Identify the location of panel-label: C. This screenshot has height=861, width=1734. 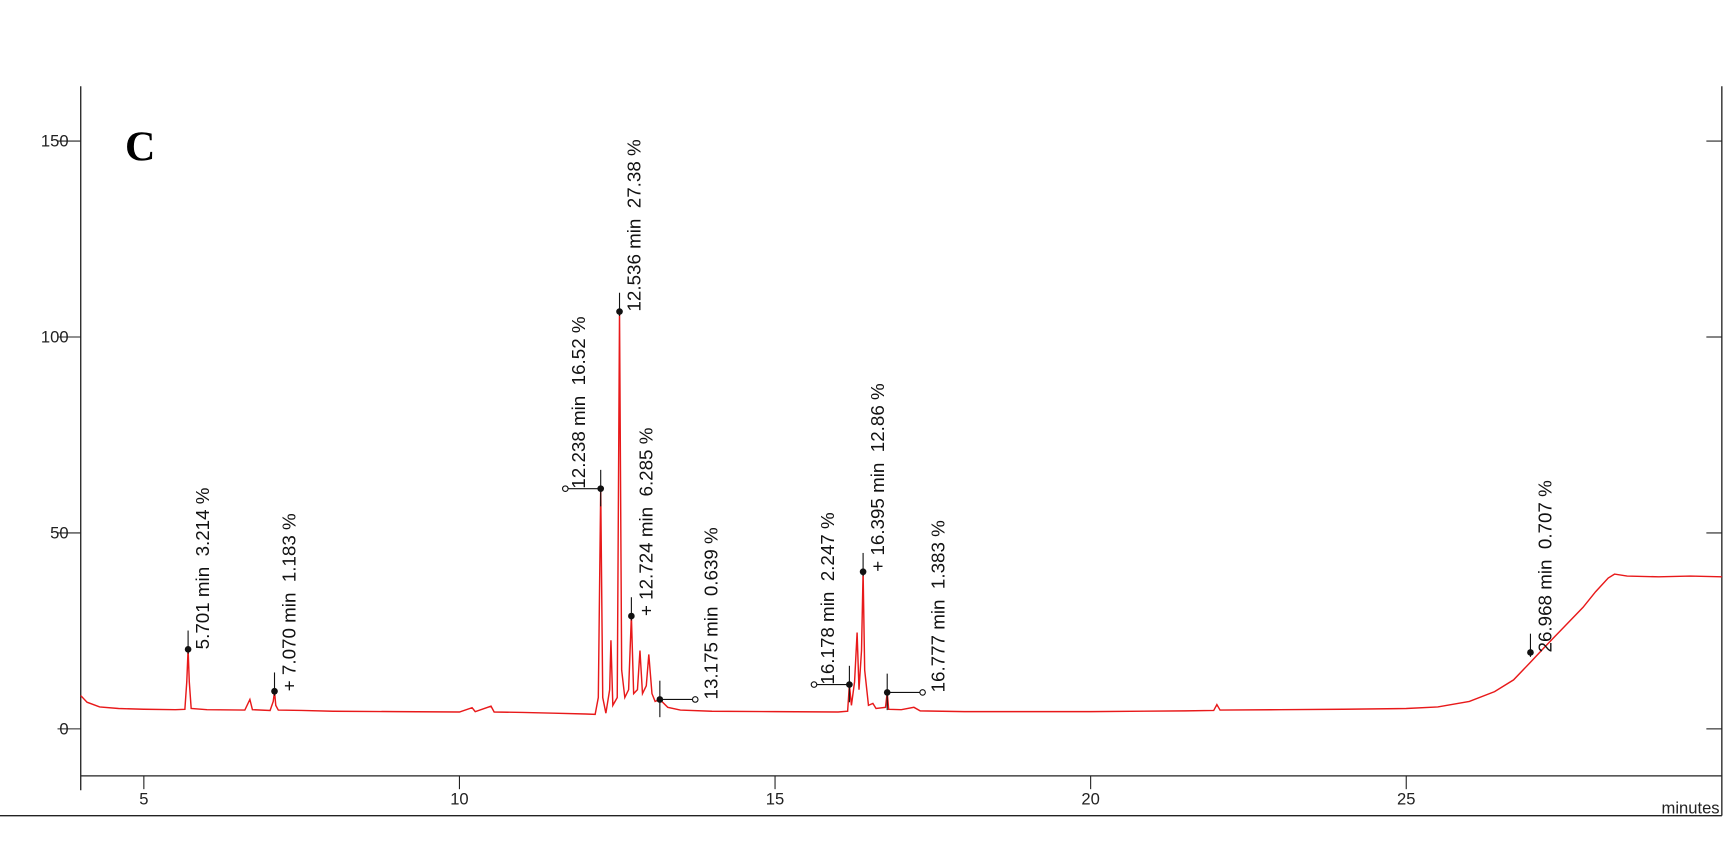
(140, 147).